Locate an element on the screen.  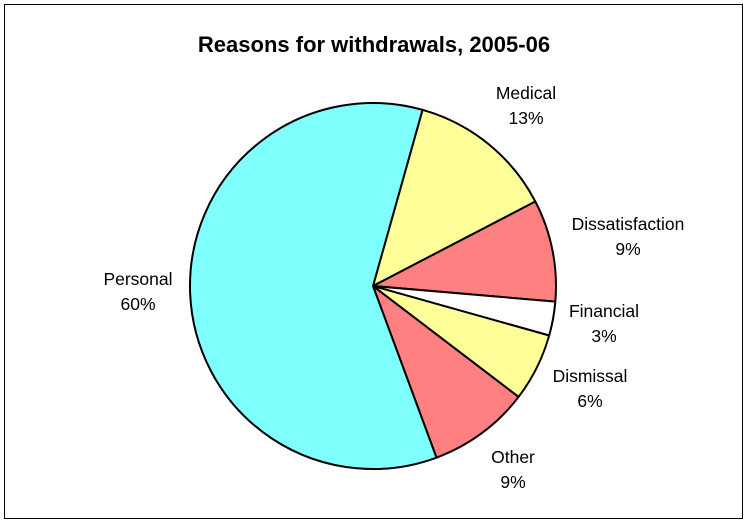
slice-value-medical: 13% is located at coordinates (525, 118).